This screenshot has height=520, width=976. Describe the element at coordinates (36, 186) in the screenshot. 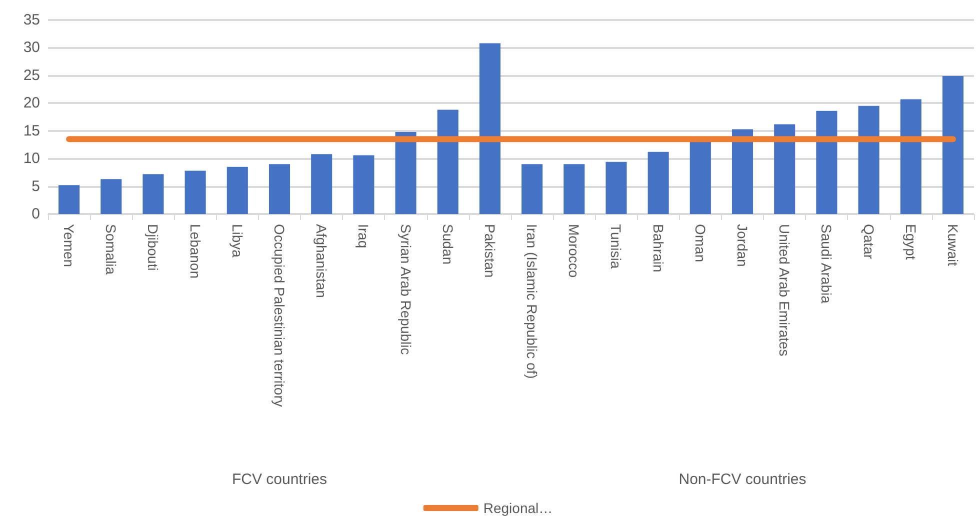

I see `y-tick-label: 5` at that location.